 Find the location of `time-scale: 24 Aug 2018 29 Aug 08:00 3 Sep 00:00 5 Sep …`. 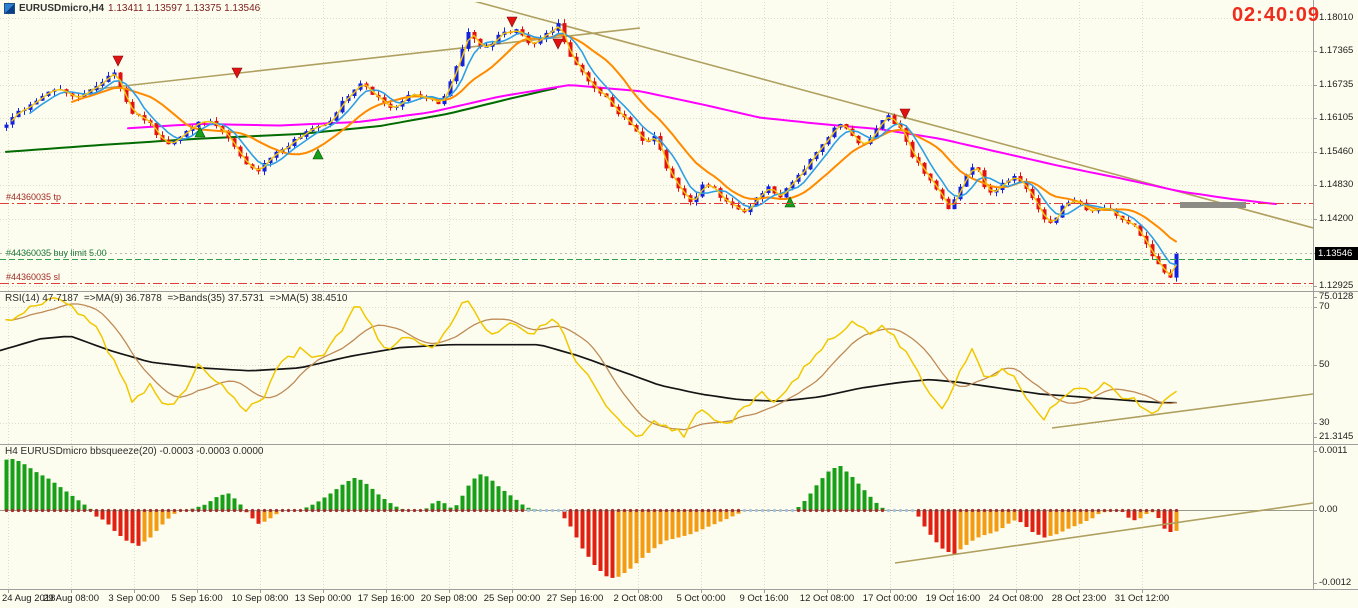

time-scale: 24 Aug 2018 29 Aug 08:00 3 Sep 00:00 5 Sep … is located at coordinates (679, 599).